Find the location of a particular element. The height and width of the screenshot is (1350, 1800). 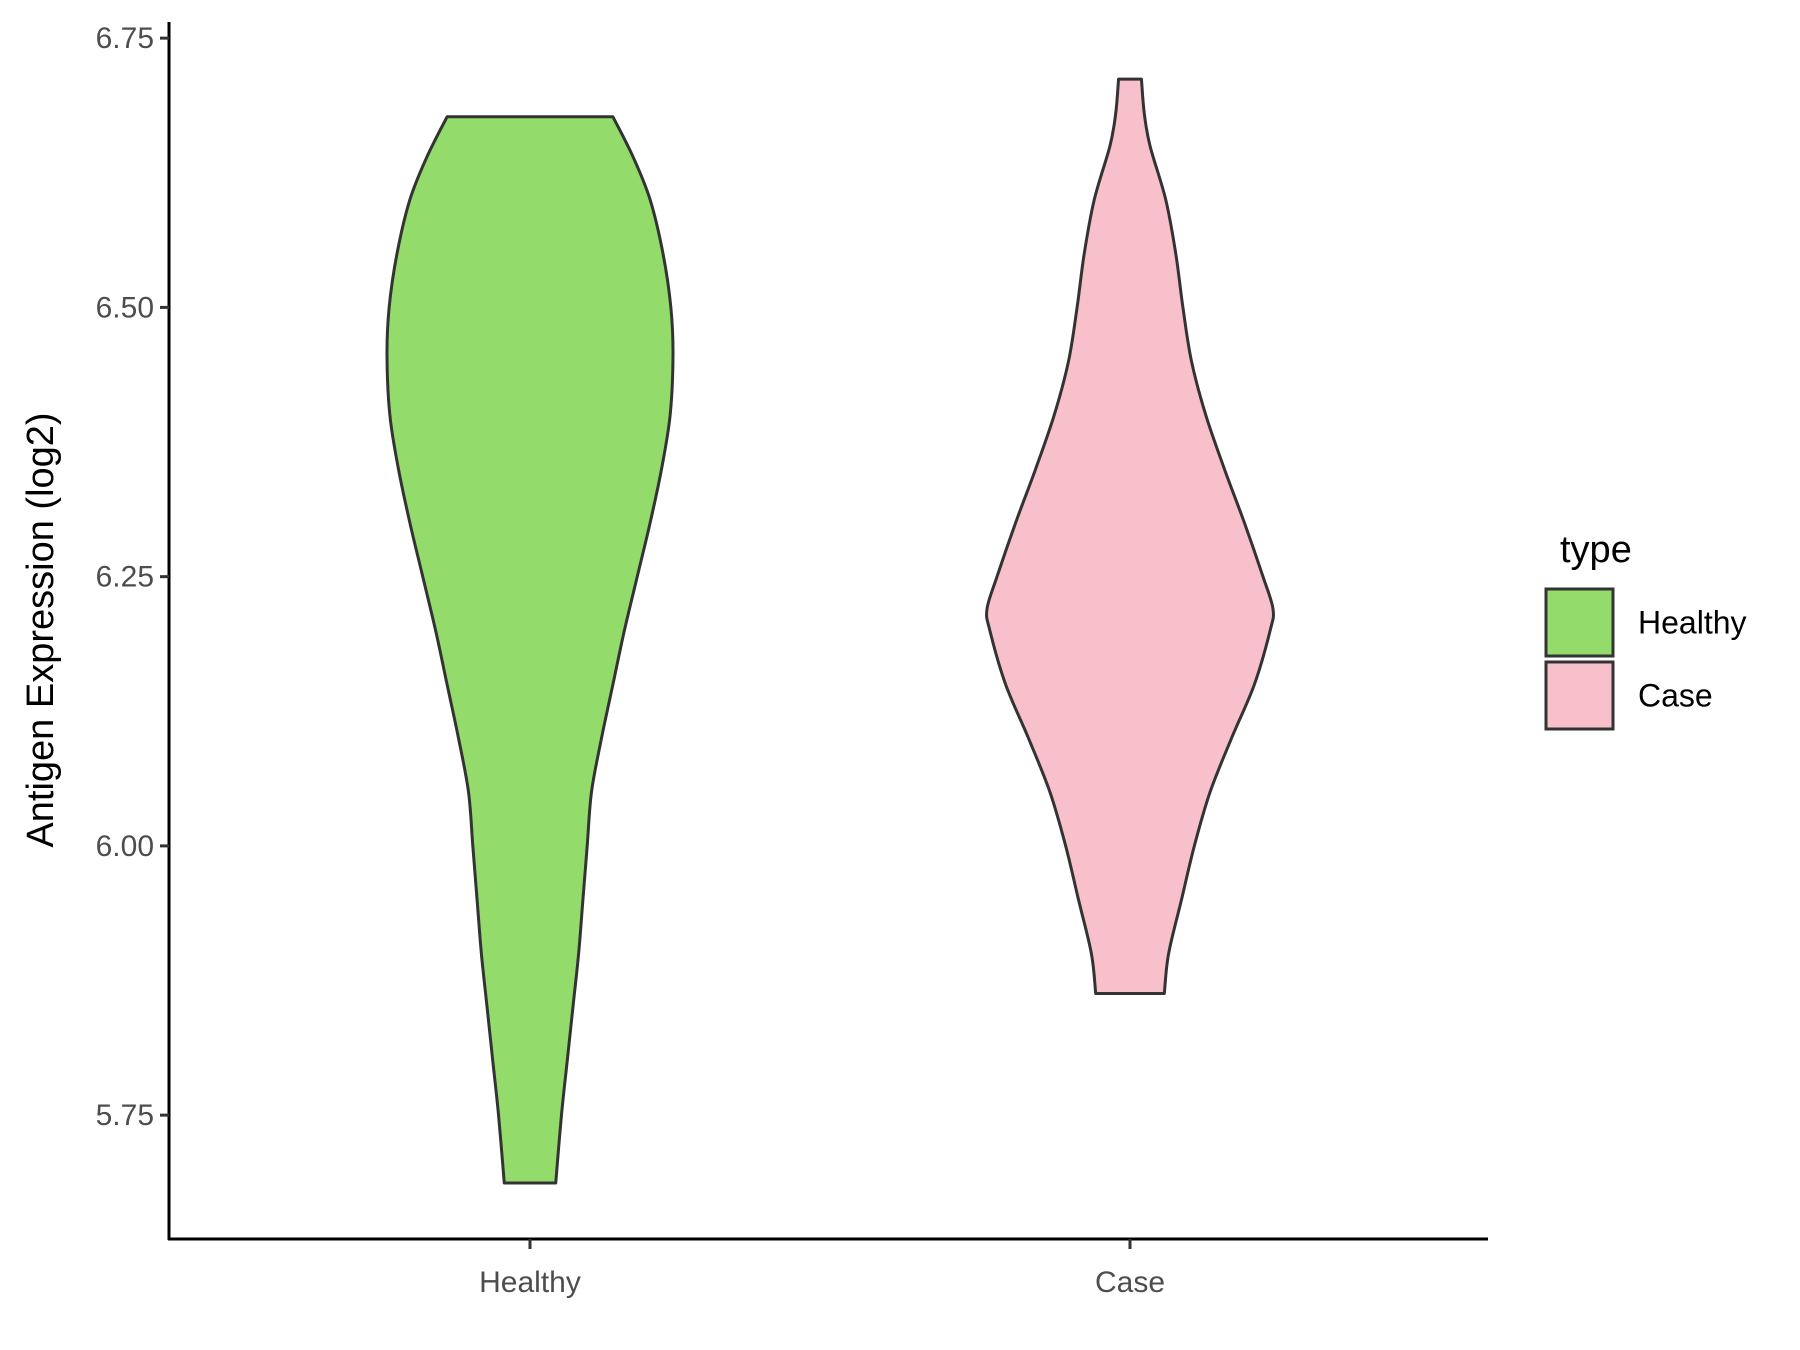

violin-case is located at coordinates (1130, 536).